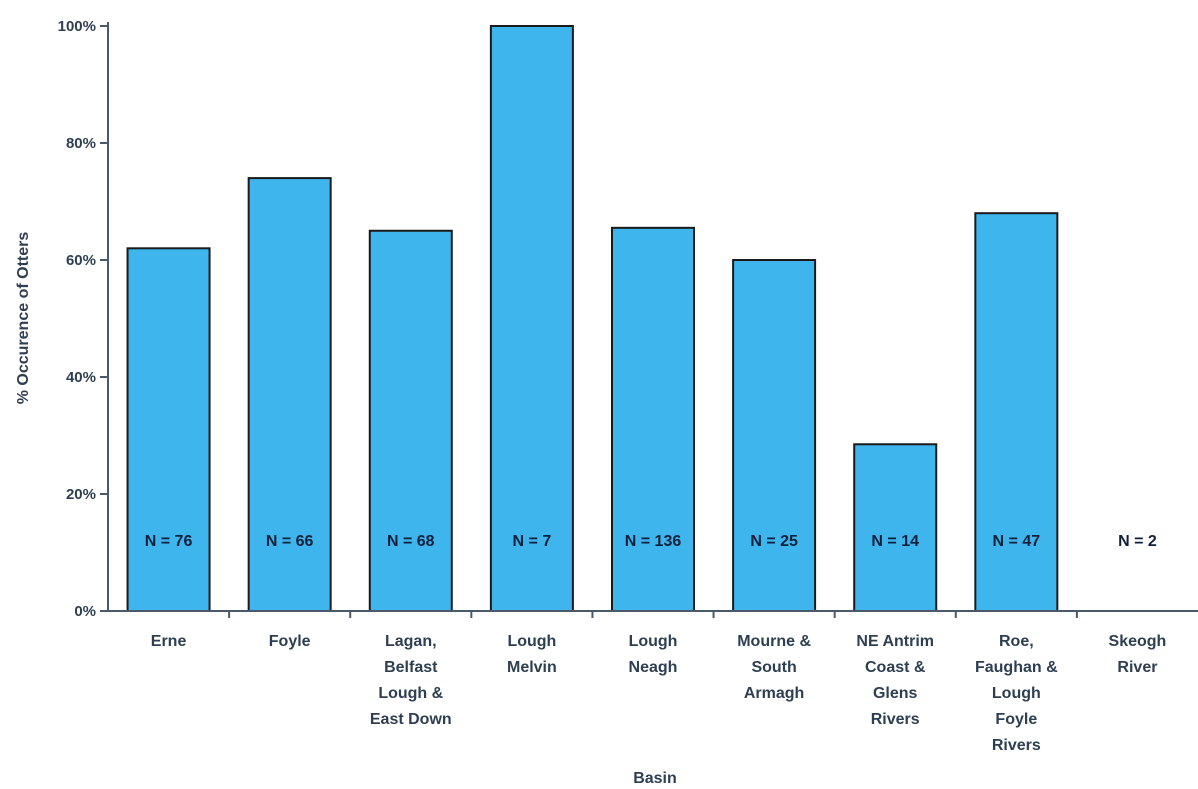 This screenshot has height=789, width=1198. Describe the element at coordinates (85, 611) in the screenshot. I see `y-tick-label: 0%` at that location.